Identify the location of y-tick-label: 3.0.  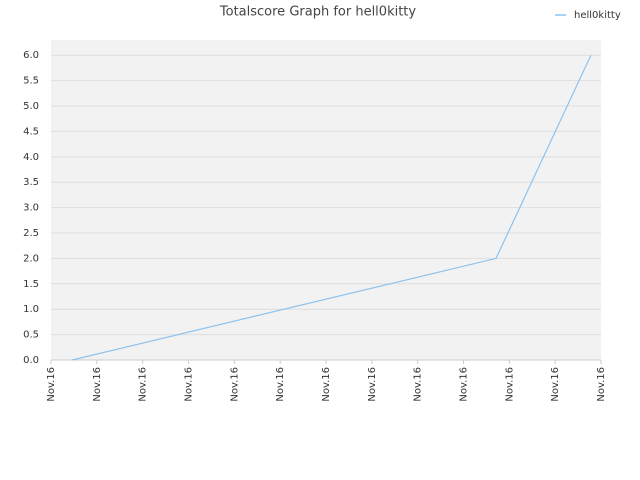
(31, 208).